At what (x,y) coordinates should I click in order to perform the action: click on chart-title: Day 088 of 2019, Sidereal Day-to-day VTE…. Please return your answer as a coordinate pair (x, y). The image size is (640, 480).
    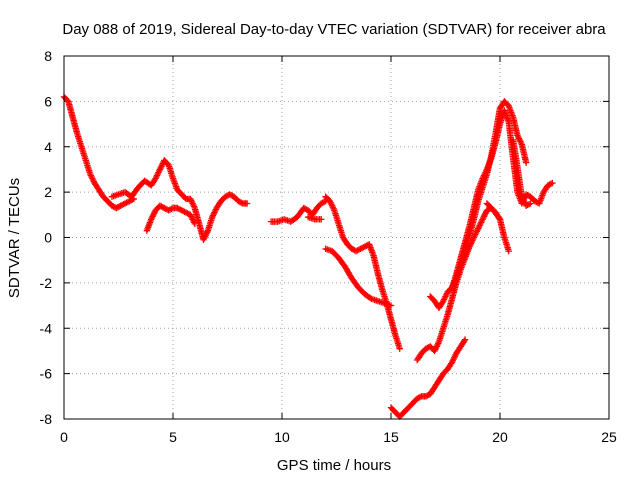
    Looking at the image, I should click on (334, 29).